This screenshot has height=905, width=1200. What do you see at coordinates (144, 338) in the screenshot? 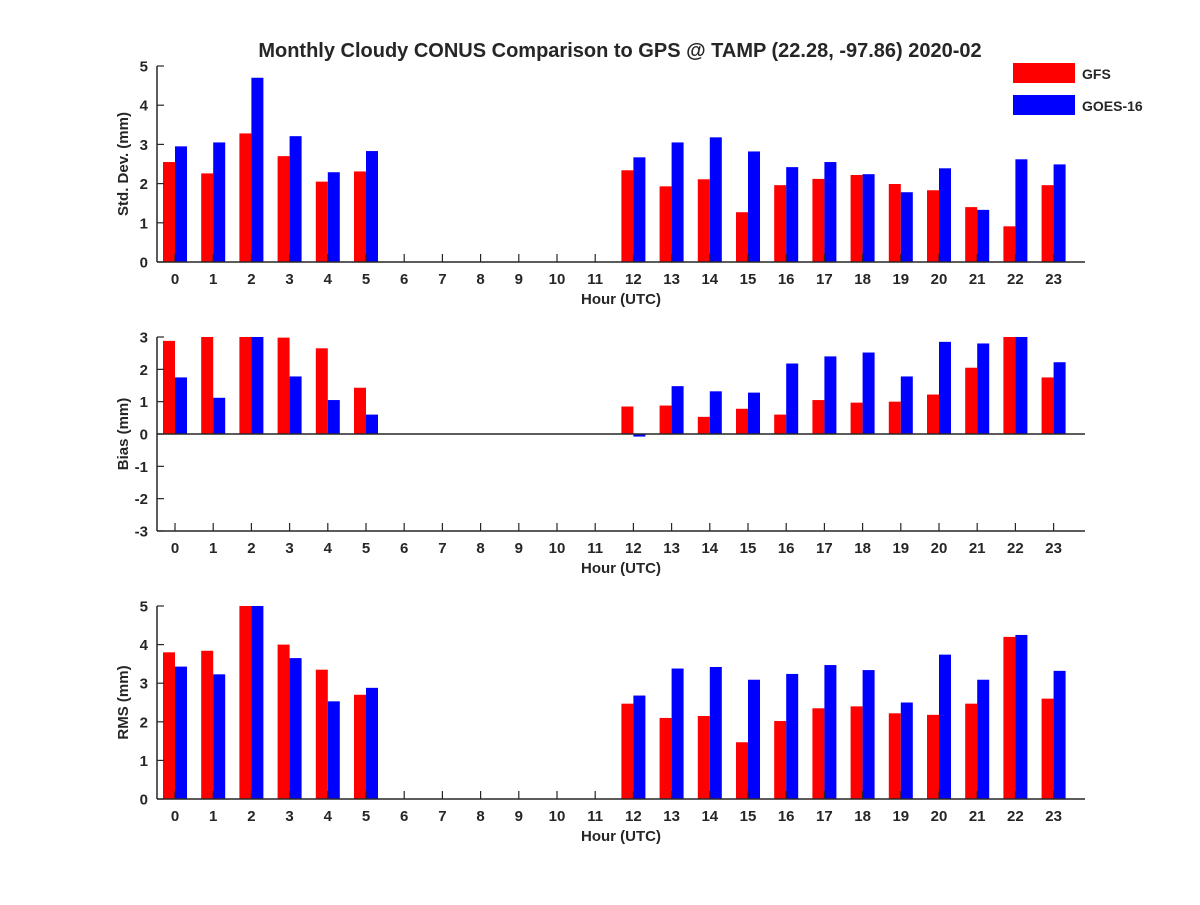
I see `bias-y-tick-label: 3` at bounding box center [144, 338].